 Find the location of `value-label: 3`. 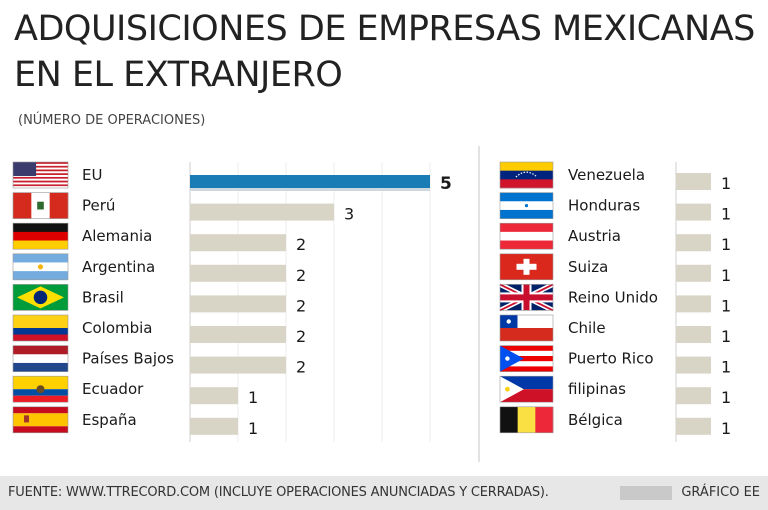

value-label: 3 is located at coordinates (349, 214).